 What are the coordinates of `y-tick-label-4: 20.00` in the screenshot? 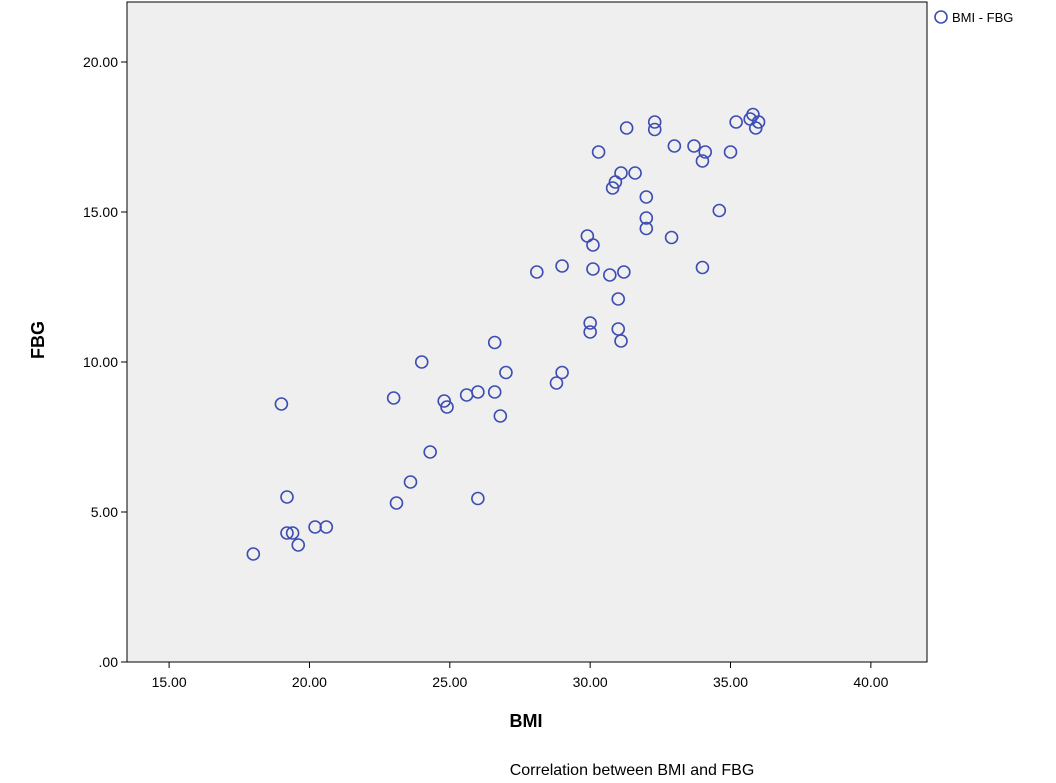 It's located at (100, 62).